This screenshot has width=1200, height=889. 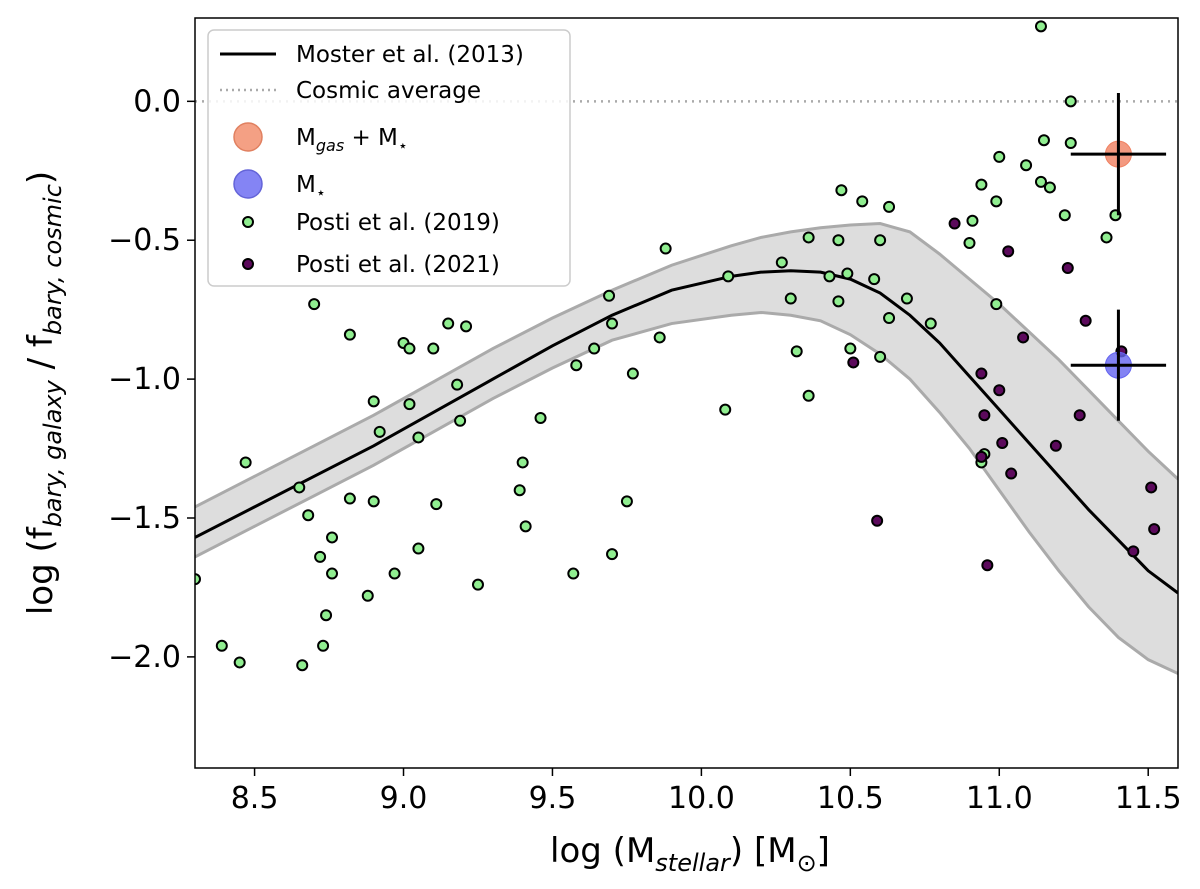 I want to click on legend-gas-marker, so click(x=248, y=137).